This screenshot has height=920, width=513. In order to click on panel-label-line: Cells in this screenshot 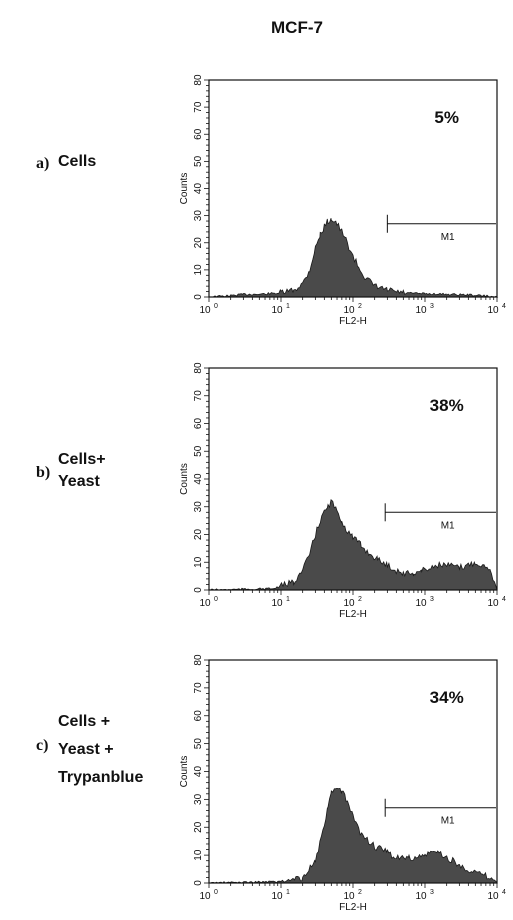, I will do `click(77, 161)`.